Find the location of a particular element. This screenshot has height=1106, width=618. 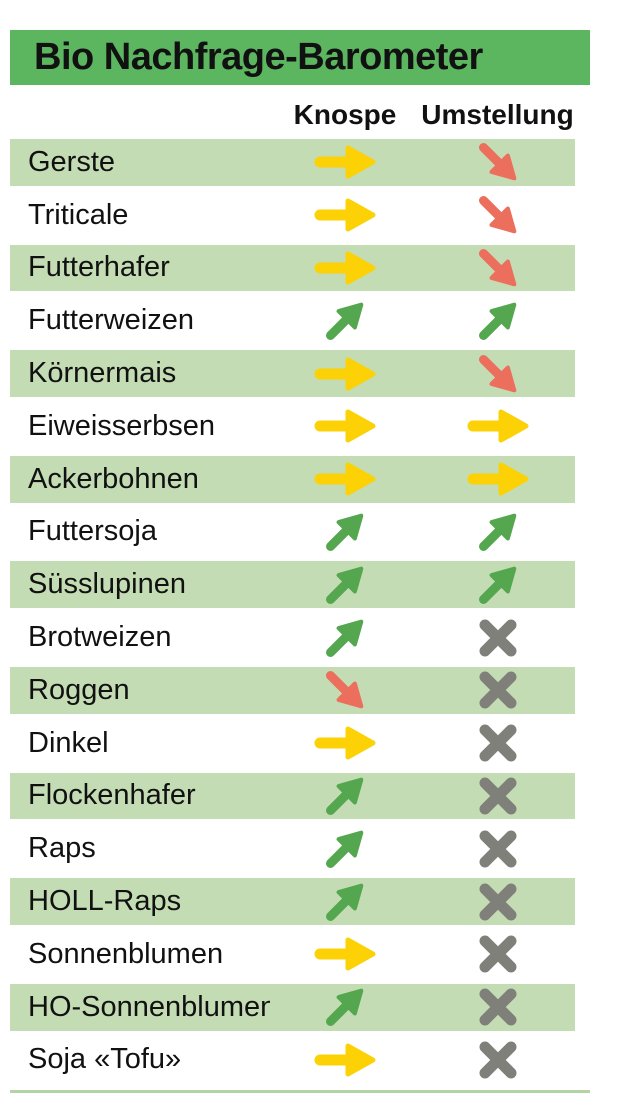

crop-label: Futterweizen is located at coordinates (111, 320).